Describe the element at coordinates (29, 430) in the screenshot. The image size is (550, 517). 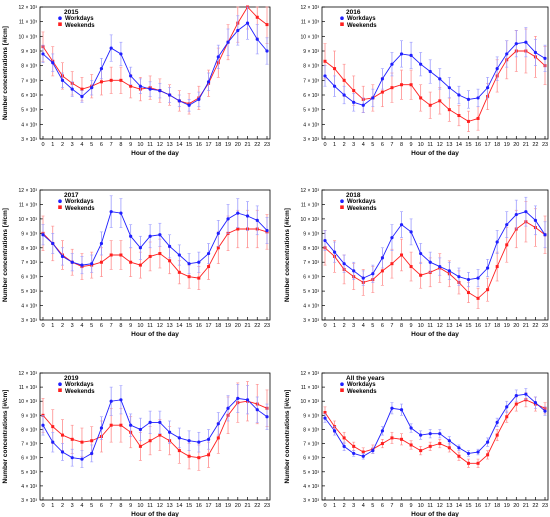
I see `y-tick-label: 8 × 10³` at that location.